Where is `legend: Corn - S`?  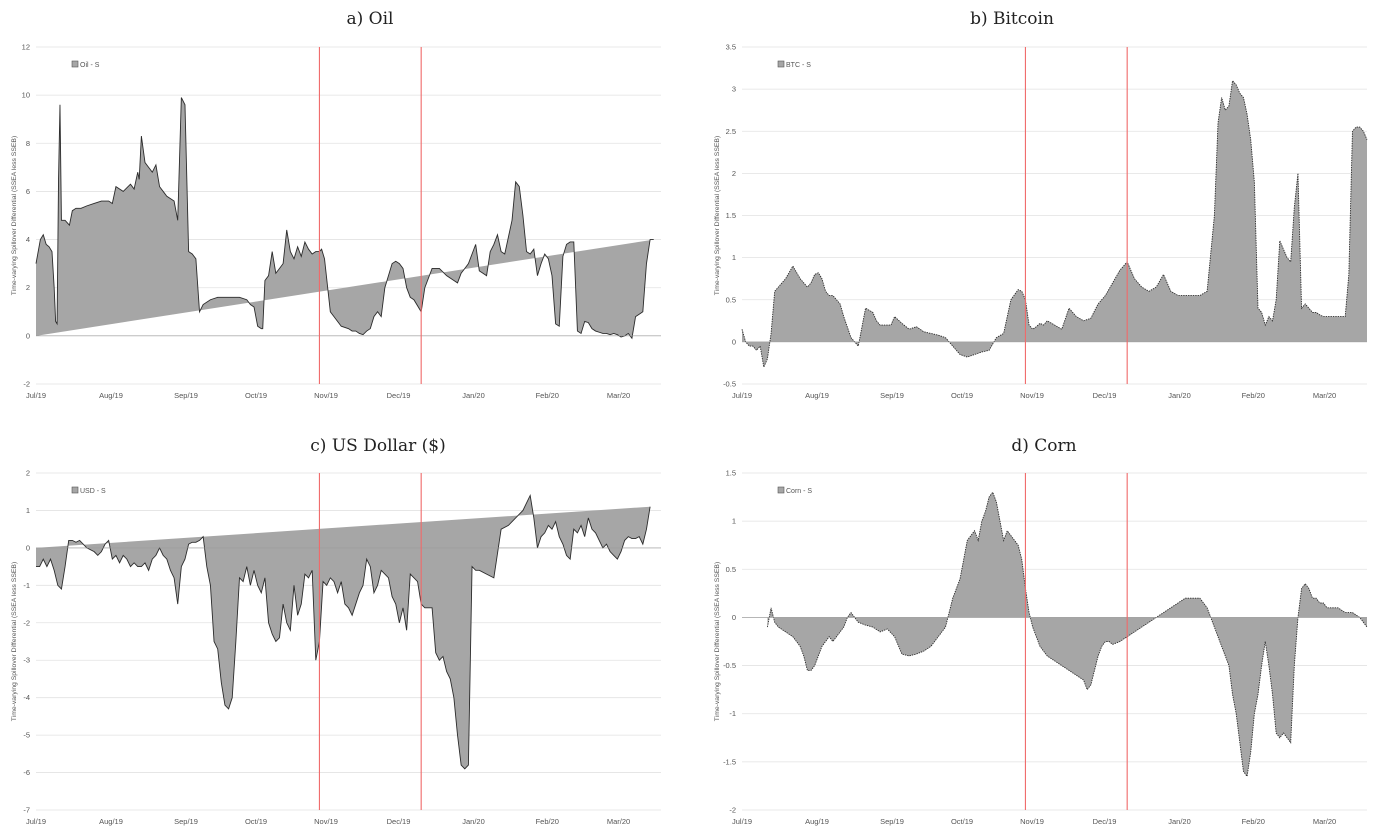
legend: Corn - S is located at coordinates (794, 490).